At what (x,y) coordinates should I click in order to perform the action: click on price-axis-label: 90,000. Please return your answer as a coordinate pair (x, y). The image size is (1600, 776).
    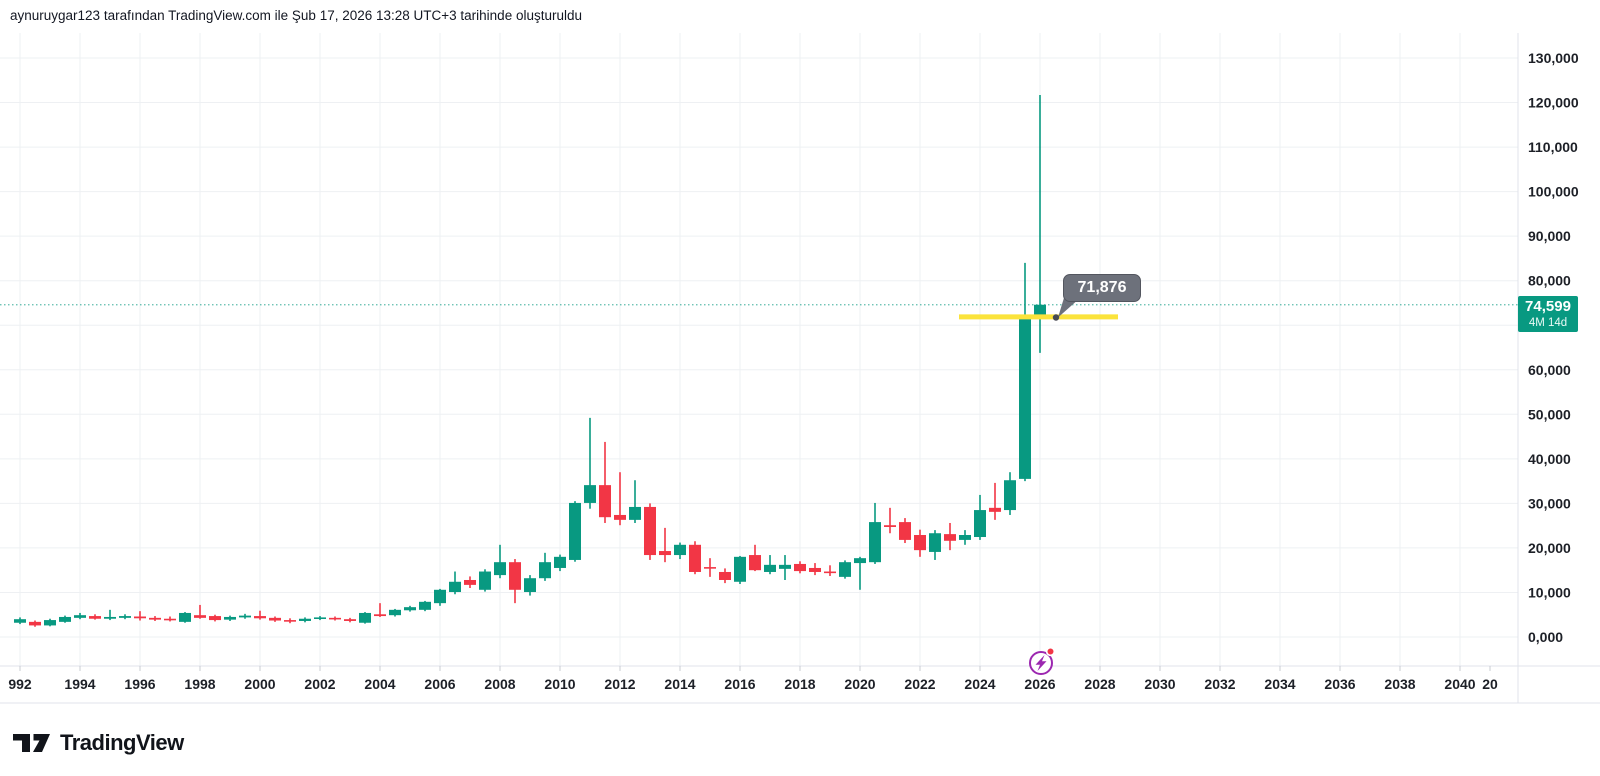
    Looking at the image, I should click on (1549, 236).